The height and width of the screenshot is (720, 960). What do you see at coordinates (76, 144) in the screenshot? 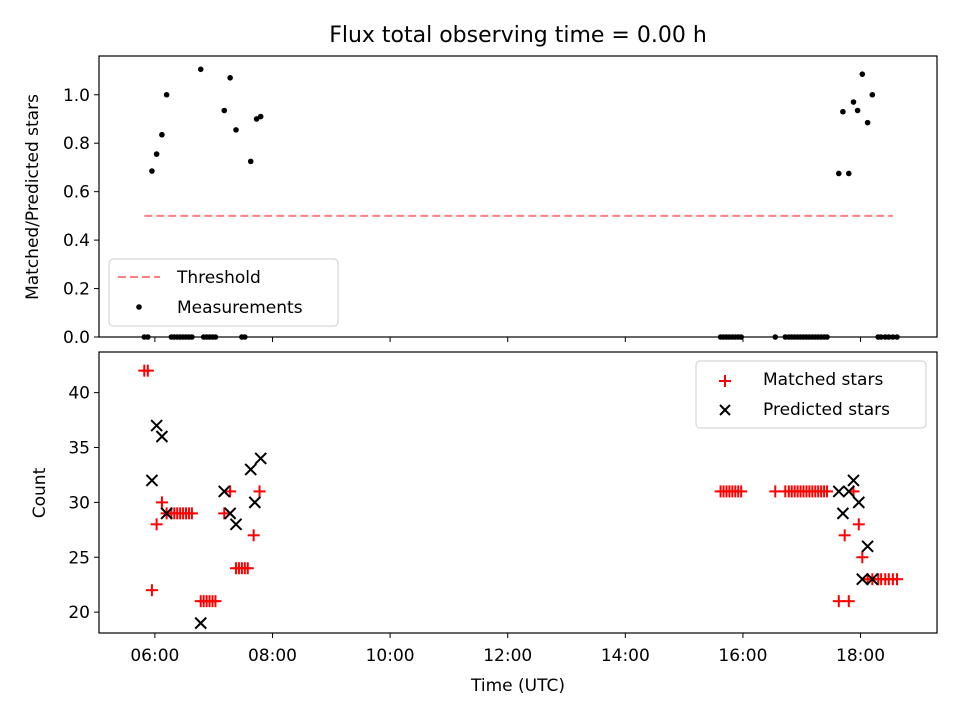
I see `ratio-y-tick-label: 0.8` at bounding box center [76, 144].